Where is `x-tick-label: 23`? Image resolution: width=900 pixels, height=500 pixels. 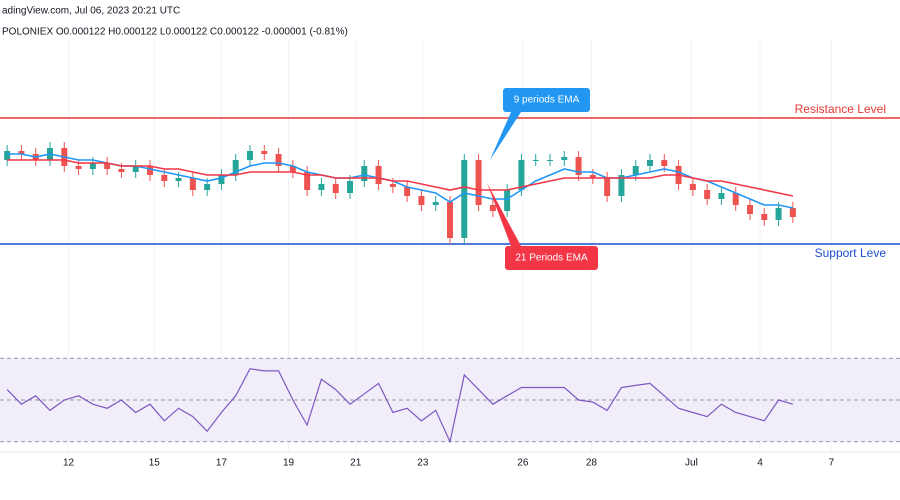
x-tick-label: 23 is located at coordinates (423, 463).